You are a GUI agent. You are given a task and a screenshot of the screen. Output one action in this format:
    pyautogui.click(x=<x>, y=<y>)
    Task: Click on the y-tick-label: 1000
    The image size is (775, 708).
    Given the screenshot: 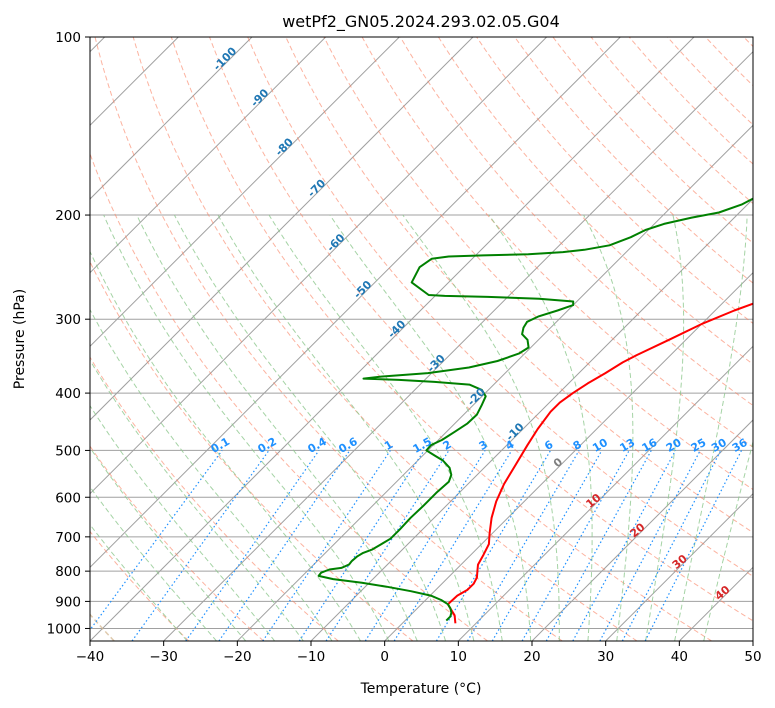 What is the action you would take?
    pyautogui.click(x=64, y=629)
    